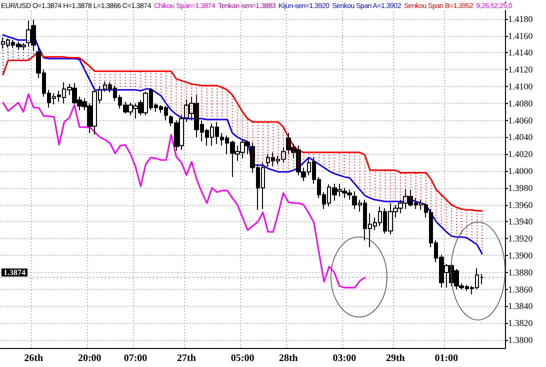  I want to click on y-tick-label: 1.4160, so click(521, 35).